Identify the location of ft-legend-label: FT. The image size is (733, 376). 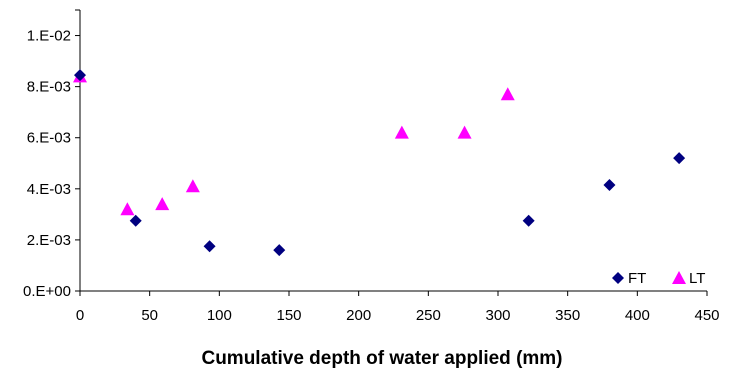
(637, 278).